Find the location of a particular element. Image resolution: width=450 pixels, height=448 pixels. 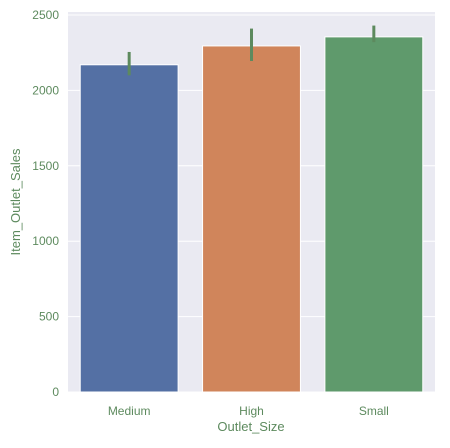

y-axis-ticks: 0 500 1000 1500 2000 2500 is located at coordinates (45, 203).